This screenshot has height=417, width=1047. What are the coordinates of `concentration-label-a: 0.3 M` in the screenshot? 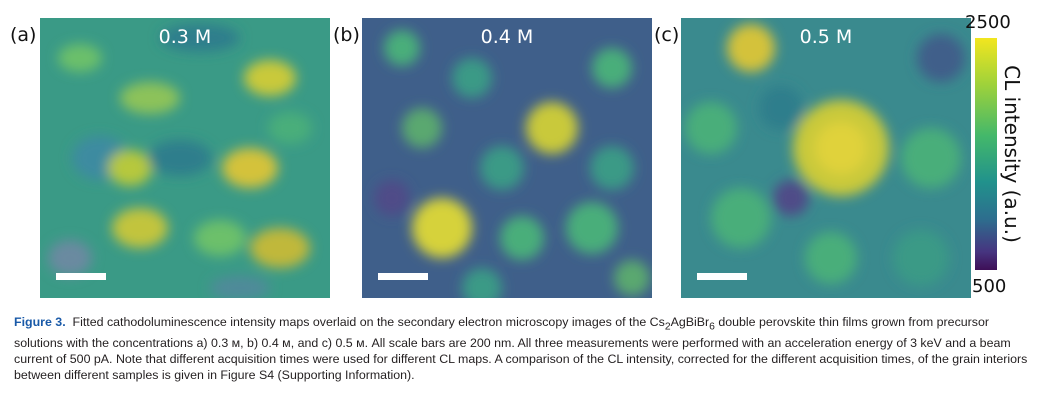 It's located at (185, 37).